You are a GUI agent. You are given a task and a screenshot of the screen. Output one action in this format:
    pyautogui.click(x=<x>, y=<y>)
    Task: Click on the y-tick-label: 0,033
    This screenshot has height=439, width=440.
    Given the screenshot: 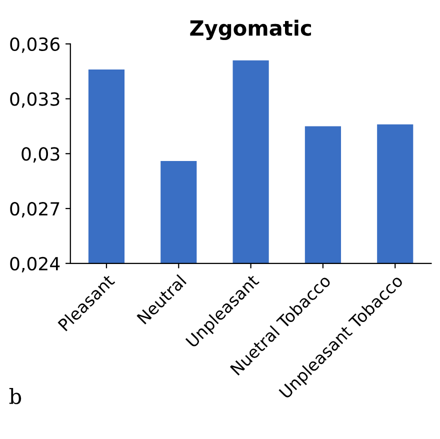 What is the action you would take?
    pyautogui.click(x=35, y=100)
    